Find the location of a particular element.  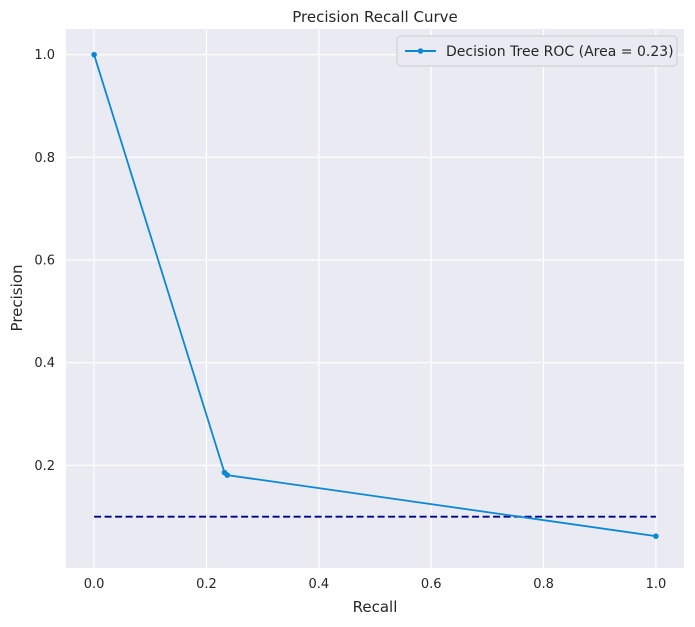

legend-box is located at coordinates (537, 51).